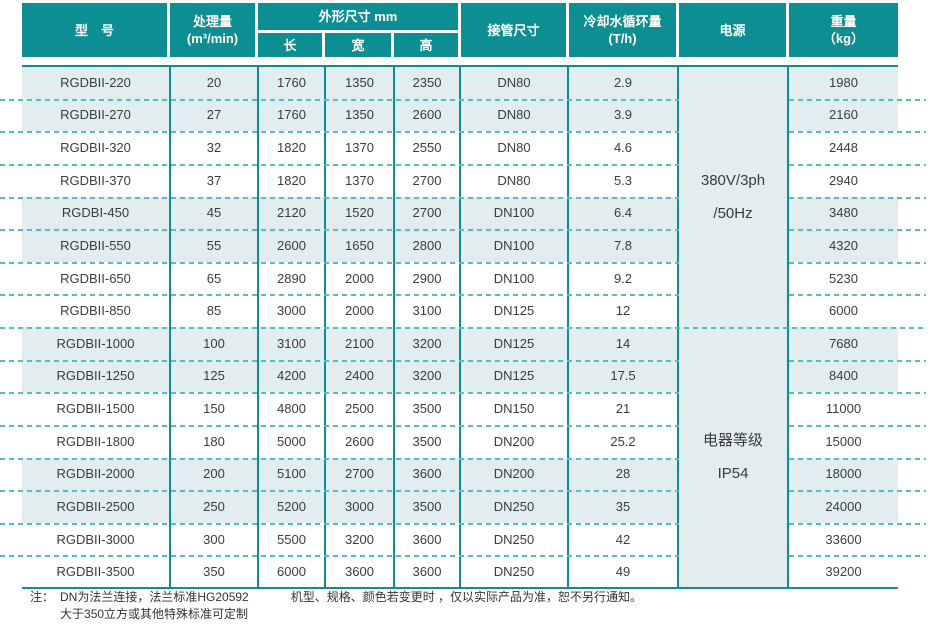 The image size is (928, 637). I want to click on cell-weight: 18000, so click(842, 474).